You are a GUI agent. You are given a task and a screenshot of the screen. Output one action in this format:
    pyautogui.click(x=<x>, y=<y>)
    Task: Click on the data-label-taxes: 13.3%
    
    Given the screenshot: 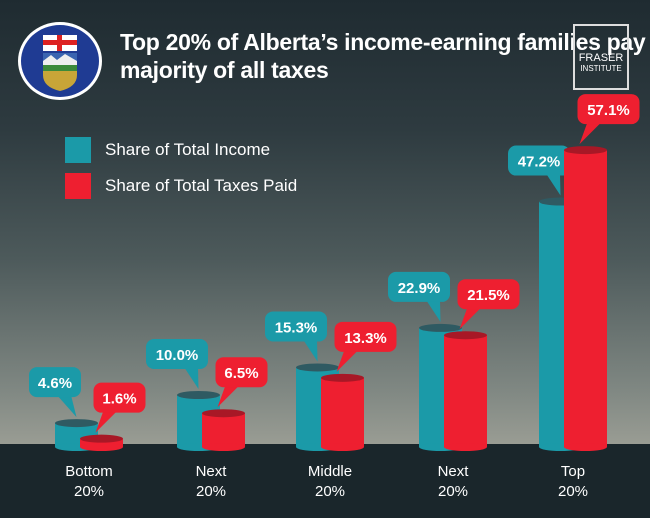 What is the action you would take?
    pyautogui.click(x=365, y=346)
    